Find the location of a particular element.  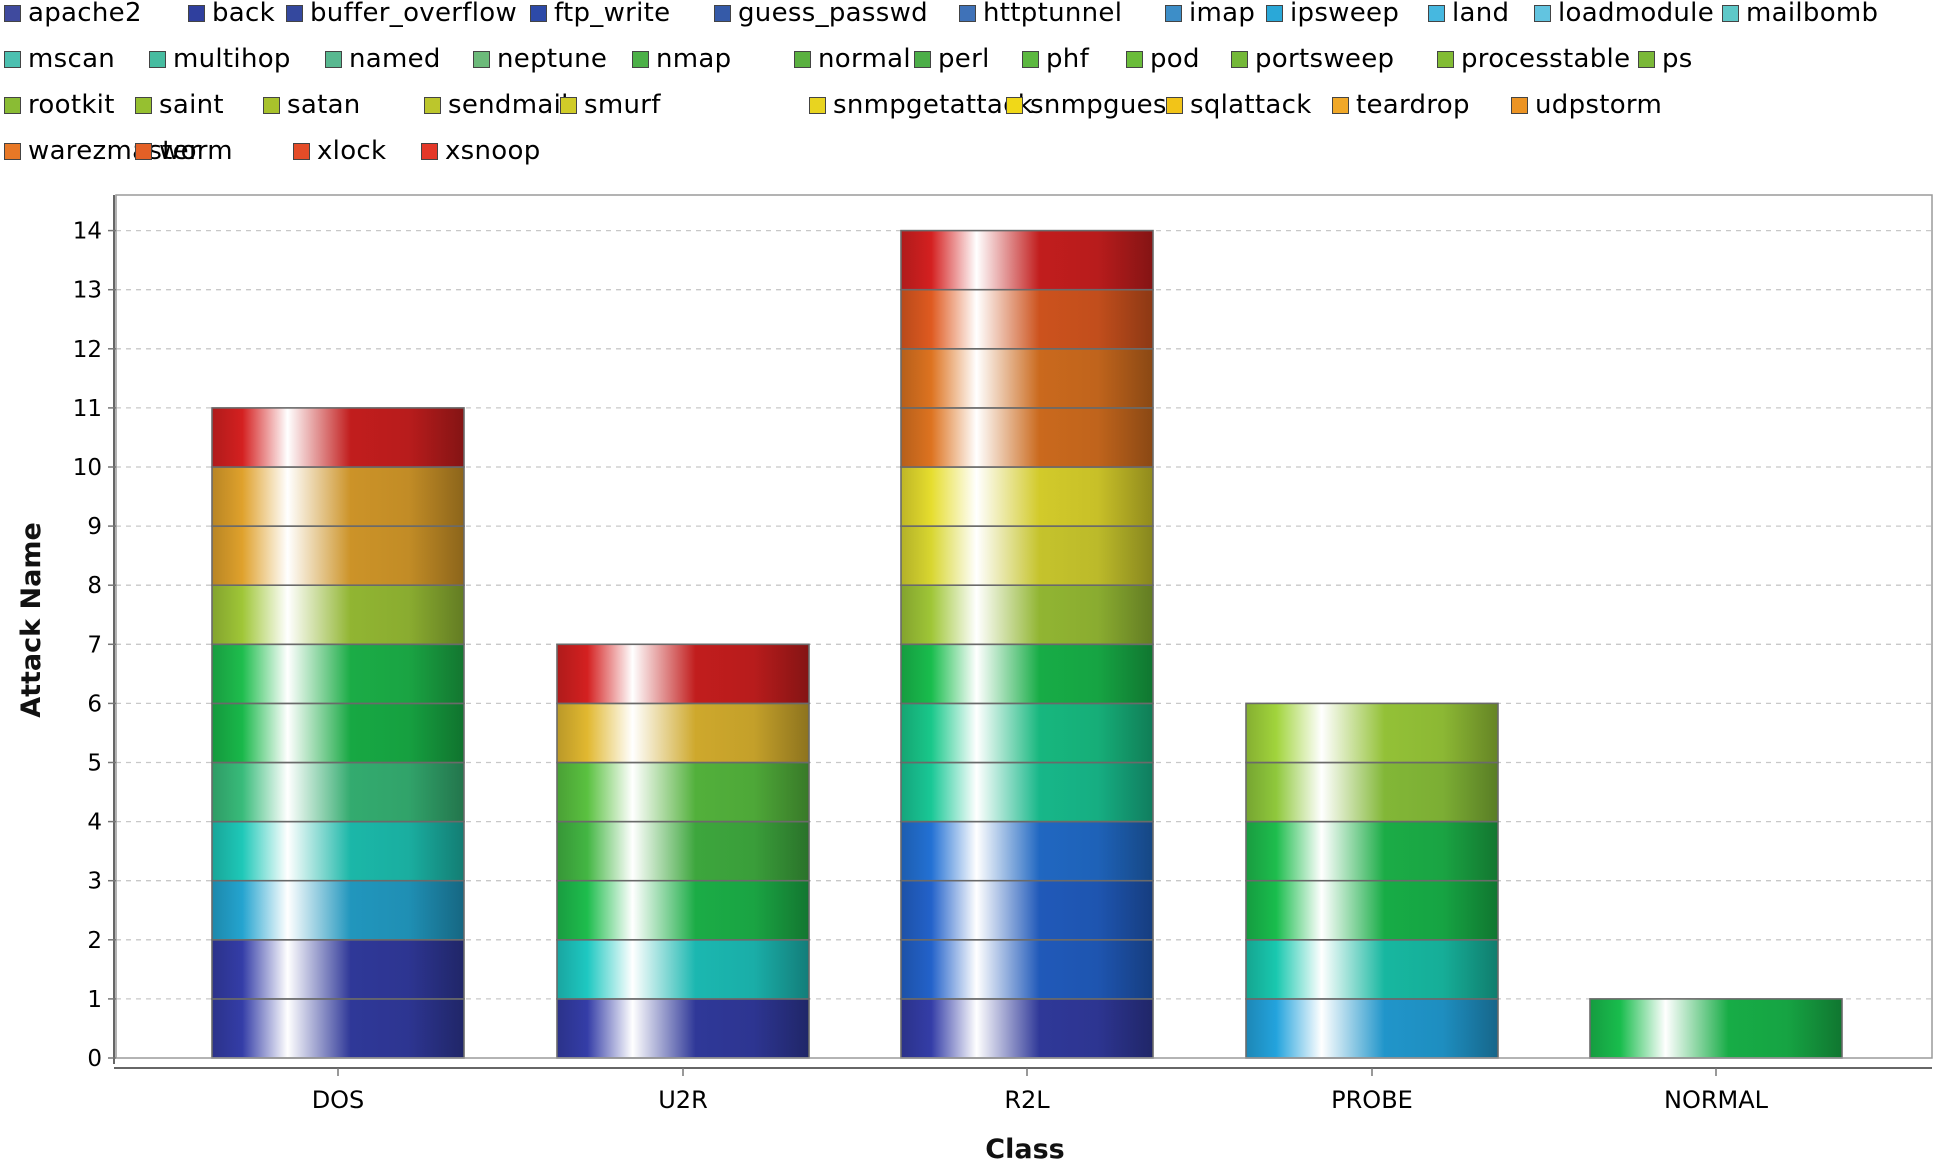

legend-item: guess_passwd is located at coordinates (821, 14).